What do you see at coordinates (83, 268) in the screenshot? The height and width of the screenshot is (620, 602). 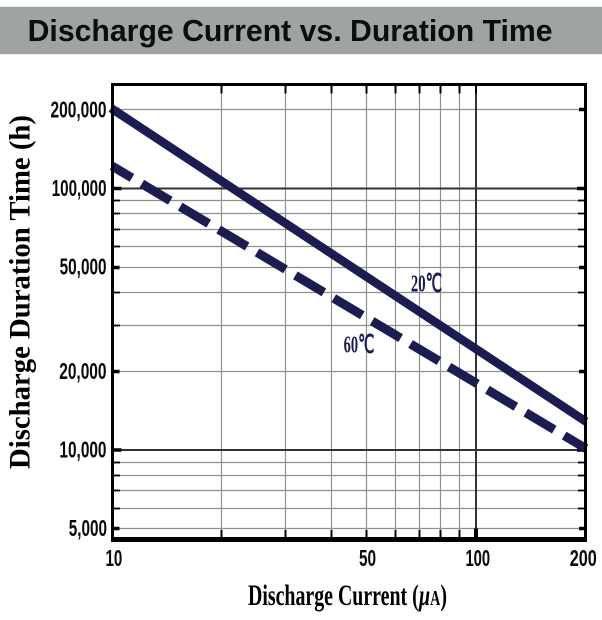 I see `svg-text: 50,000` at bounding box center [83, 268].